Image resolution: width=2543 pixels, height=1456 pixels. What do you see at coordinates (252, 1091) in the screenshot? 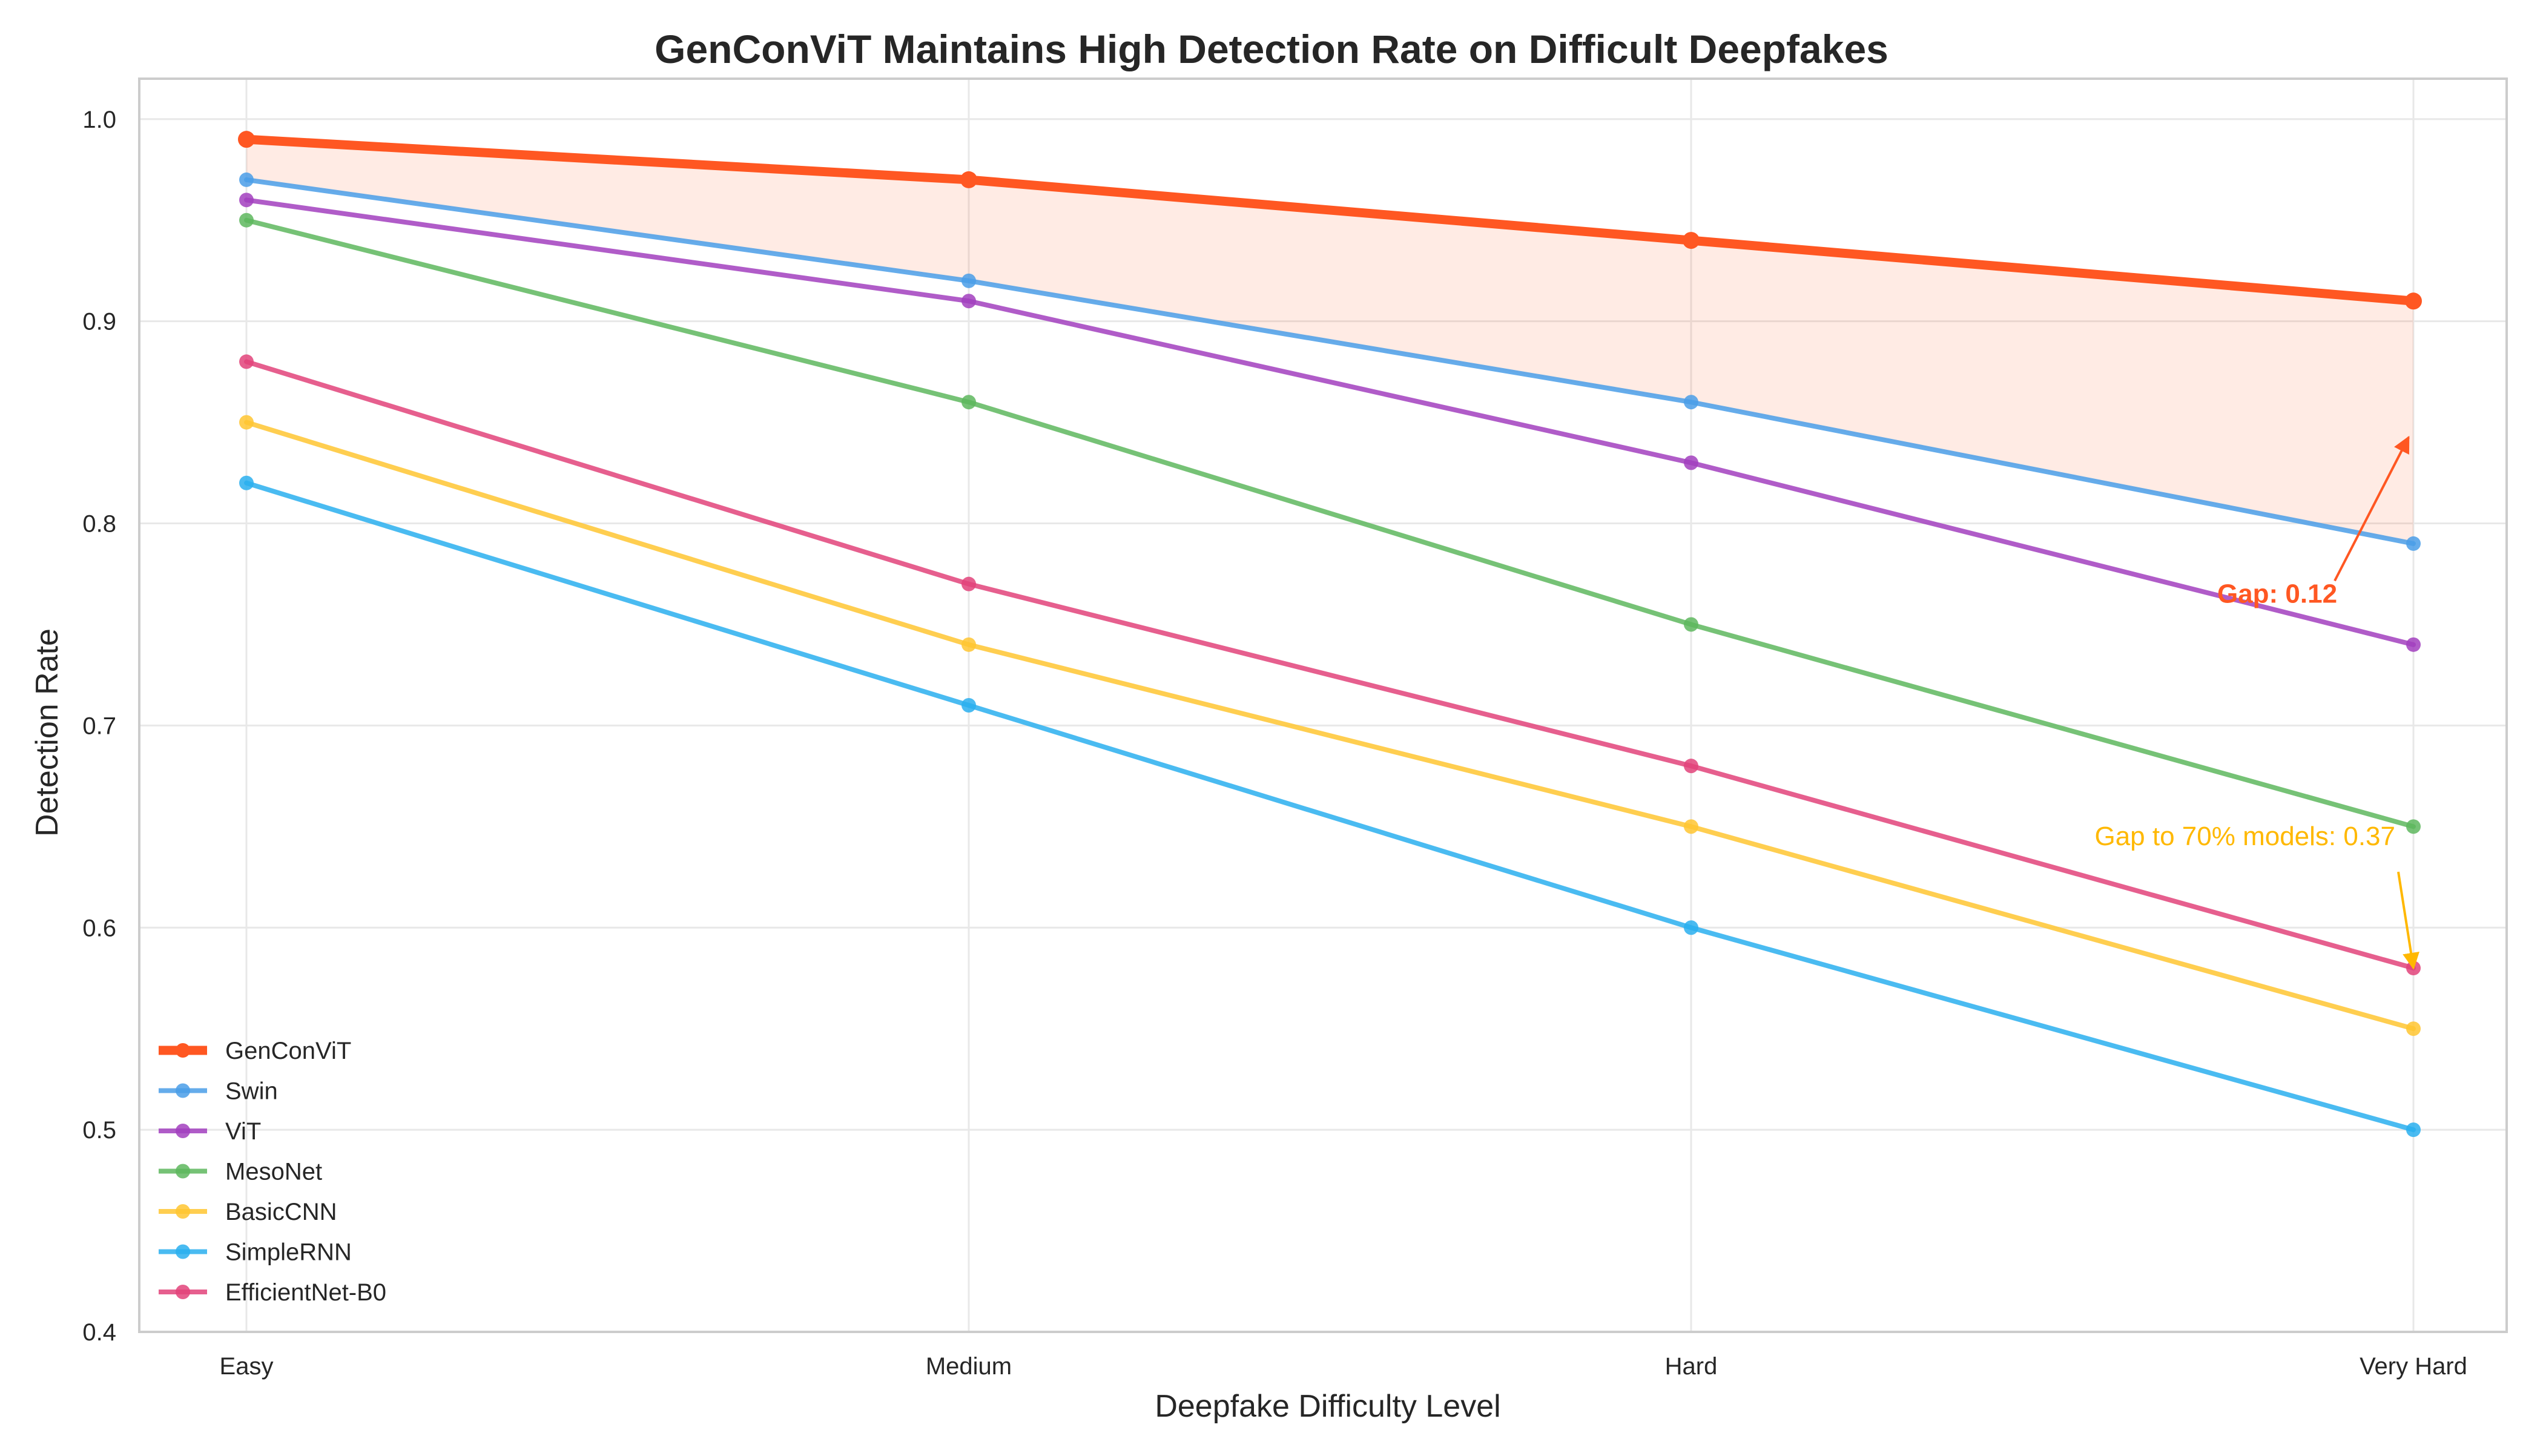
I see `legend-label: Swin` at bounding box center [252, 1091].